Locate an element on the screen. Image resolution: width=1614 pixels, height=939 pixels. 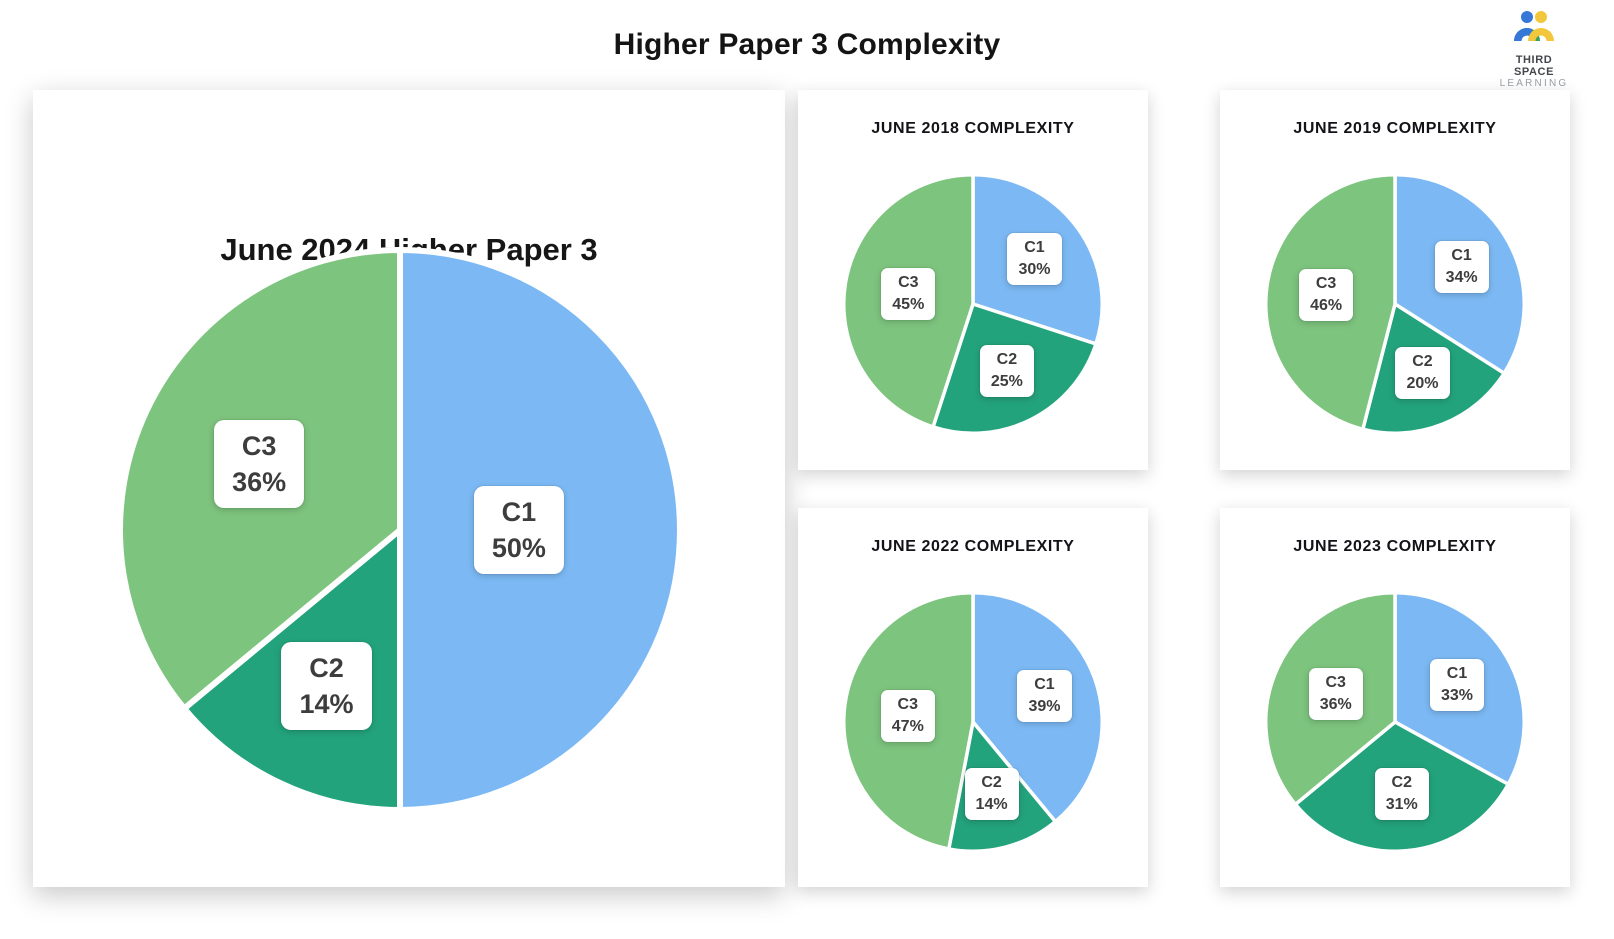
slice-label-percent: 31% is located at coordinates (1401, 804).